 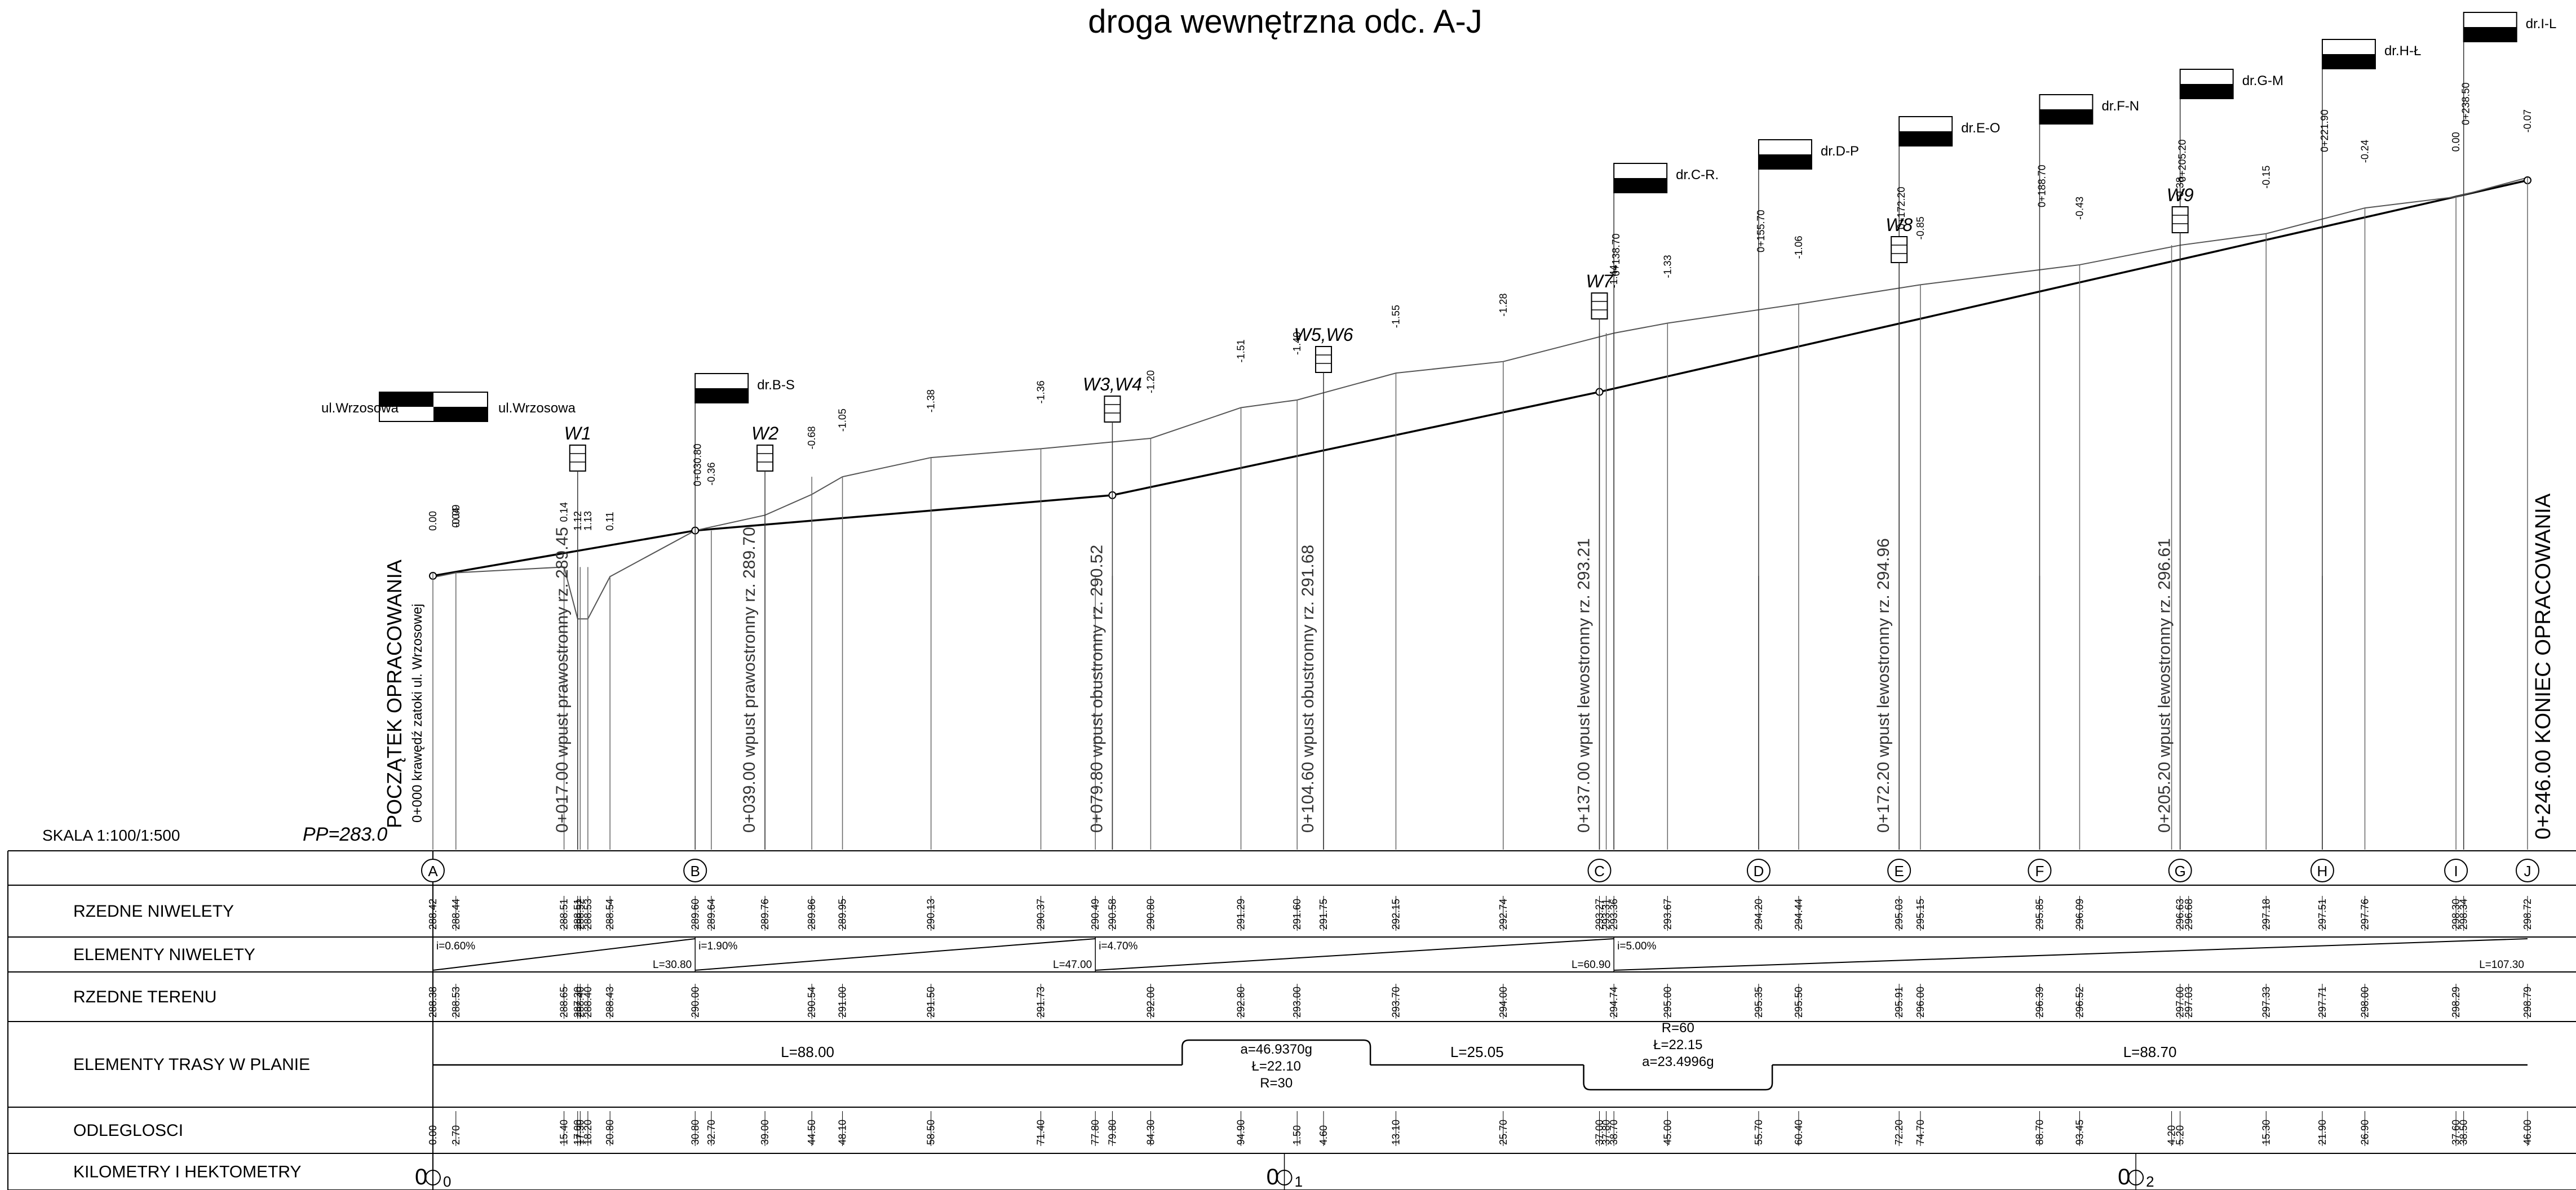 What do you see at coordinates (610, 521) in the screenshot?
I see `depth-label: 0.11` at bounding box center [610, 521].